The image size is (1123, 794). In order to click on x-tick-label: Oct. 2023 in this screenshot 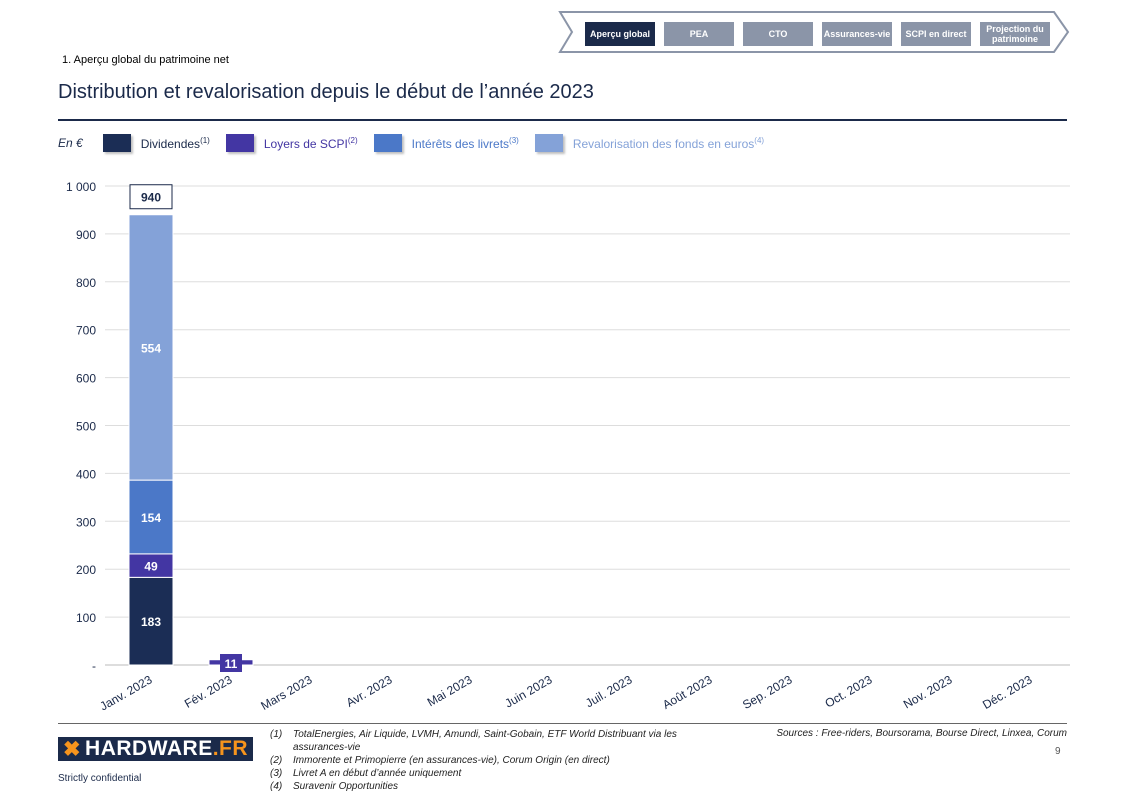, I will do `click(848, 691)`.